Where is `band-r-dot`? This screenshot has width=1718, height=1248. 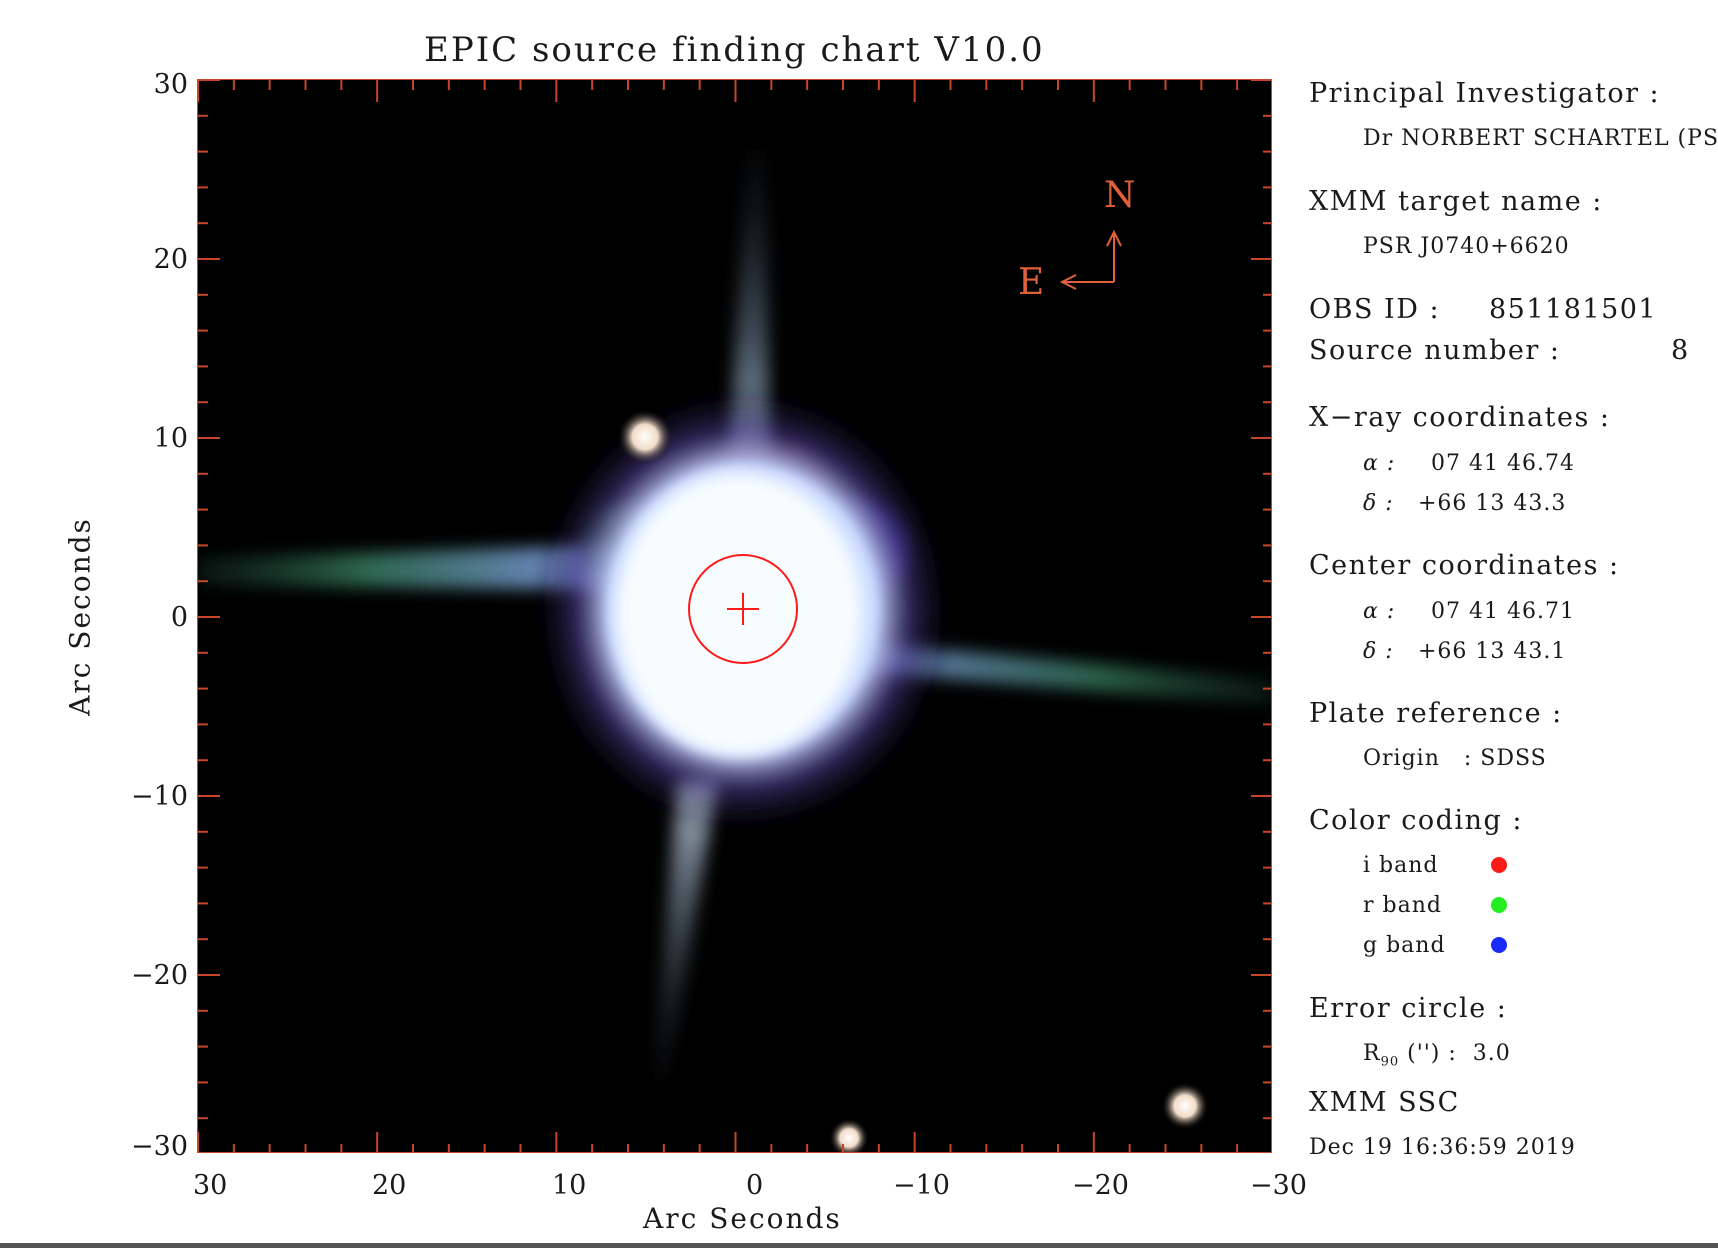 band-r-dot is located at coordinates (1499, 905).